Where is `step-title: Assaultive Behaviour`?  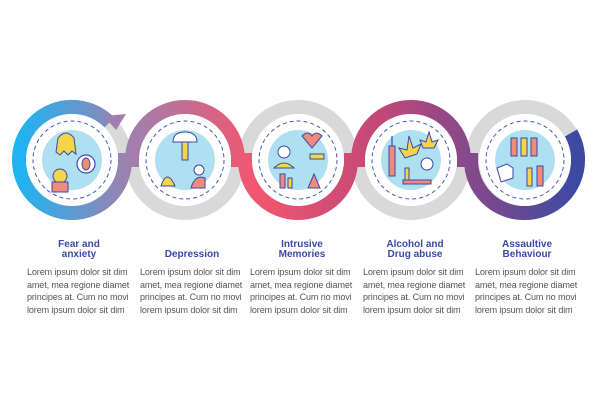 step-title: Assaultive Behaviour is located at coordinates (527, 249).